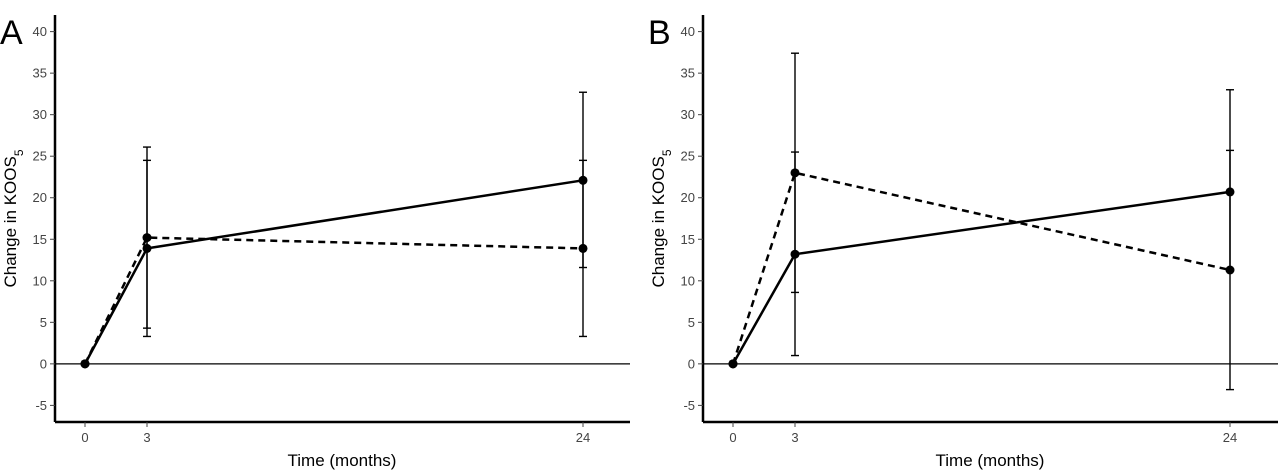 The width and height of the screenshot is (1280, 470). Describe the element at coordinates (981, 277) in the screenshot. I see `series-line-solid` at that location.